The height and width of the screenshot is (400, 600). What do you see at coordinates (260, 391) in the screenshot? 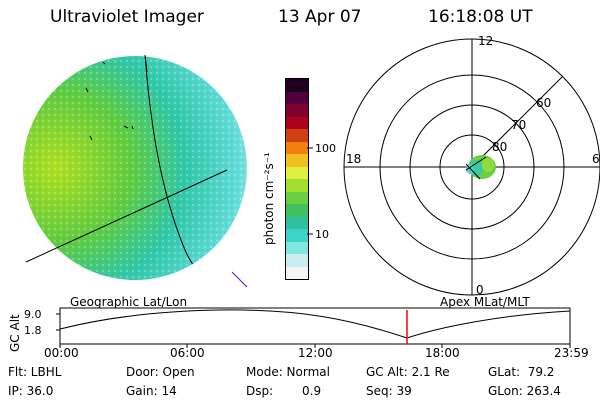
I see `dsp-label: Dsp:` at bounding box center [260, 391].